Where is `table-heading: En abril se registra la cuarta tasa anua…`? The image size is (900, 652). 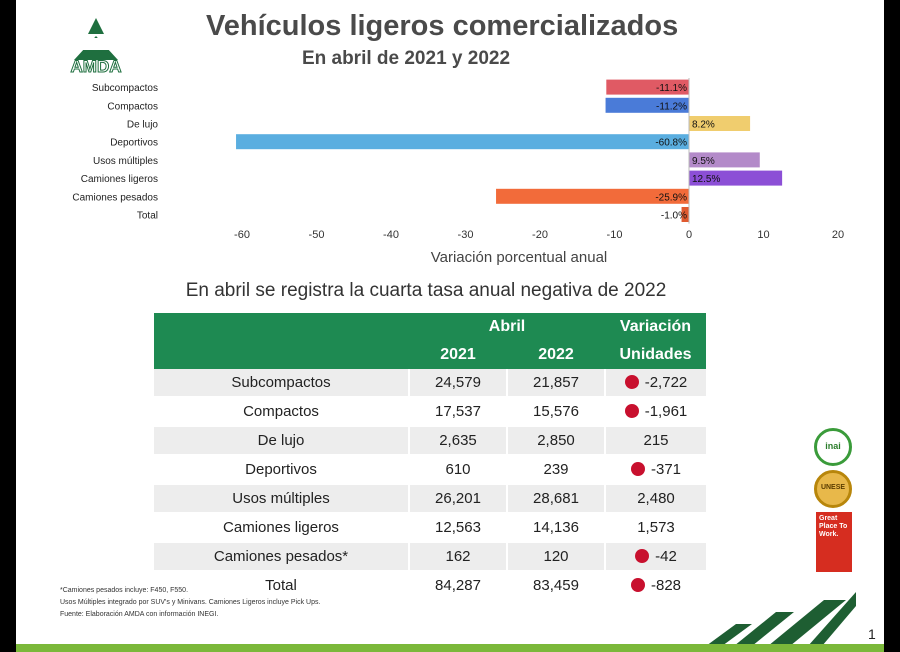 table-heading: En abril se registra la cuarta tasa anua… is located at coordinates (426, 290).